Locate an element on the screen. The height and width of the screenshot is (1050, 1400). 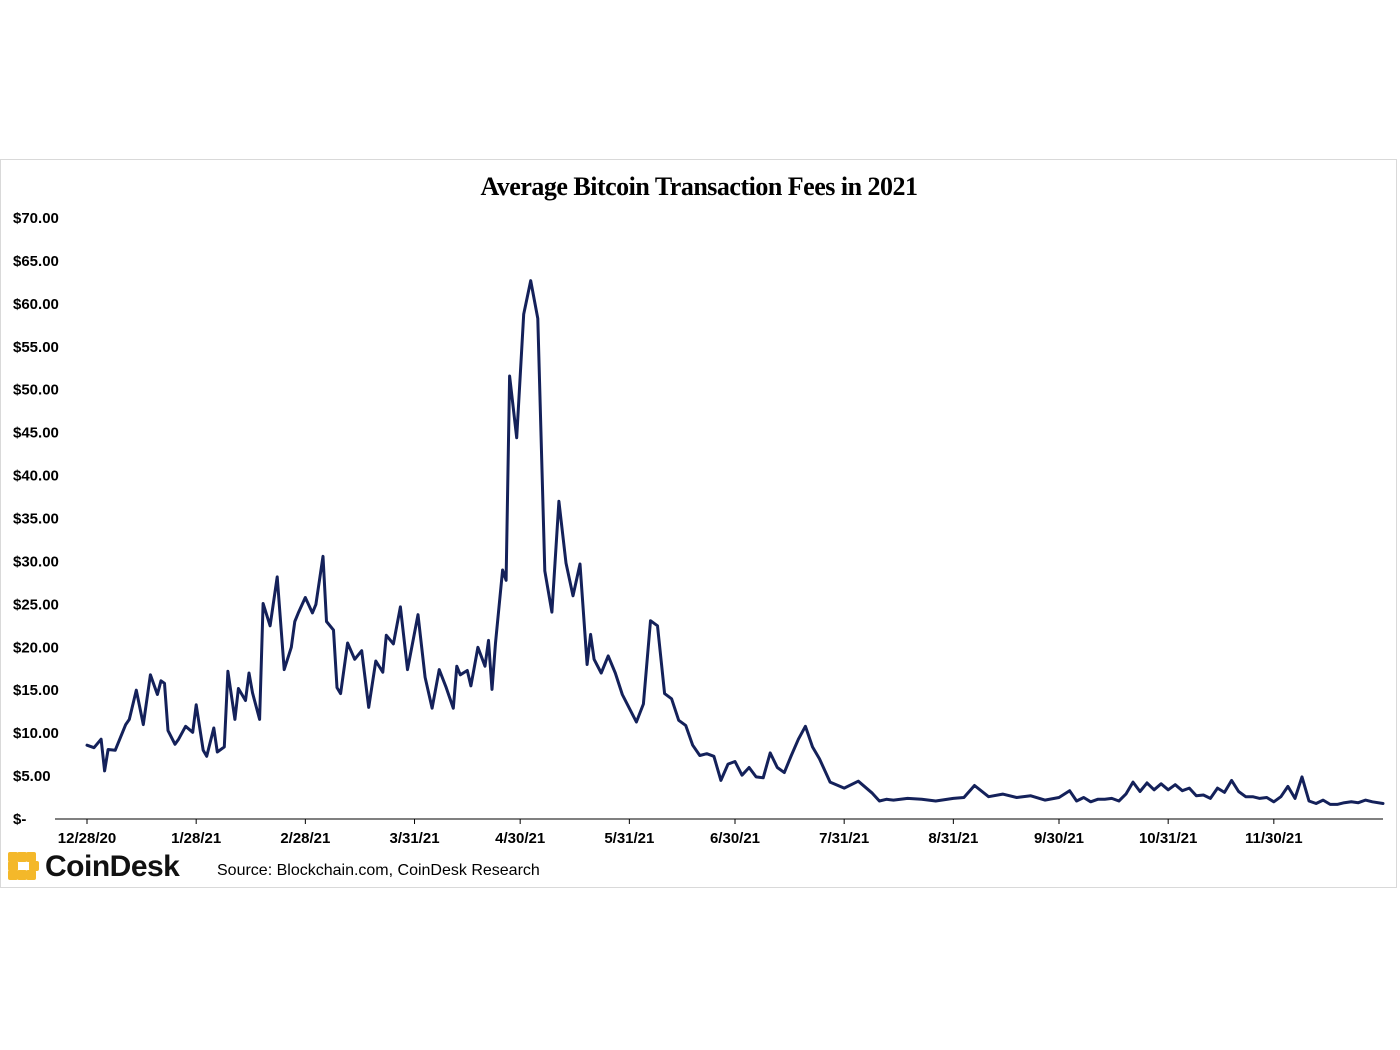
y-tick-label: $70.00 is located at coordinates (36, 218).